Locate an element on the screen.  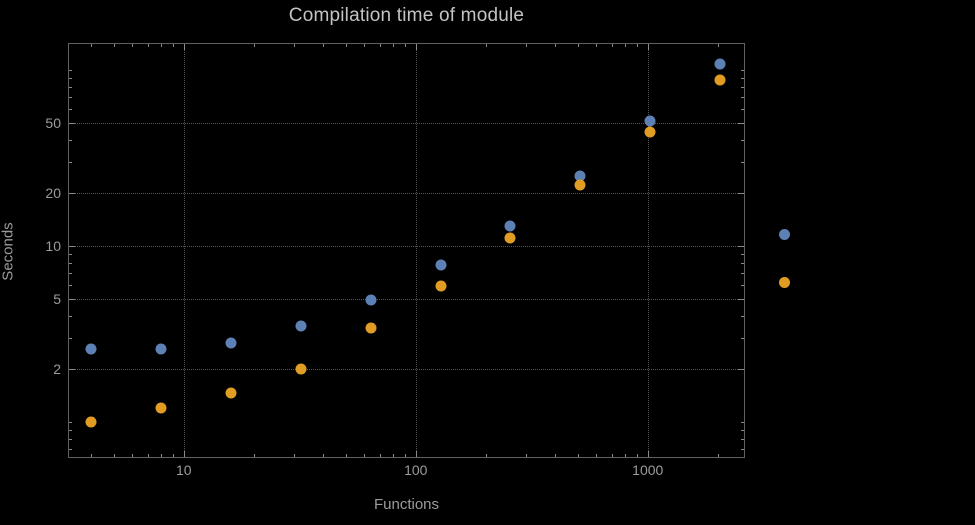
y-tick-label: 2 is located at coordinates (57, 368).